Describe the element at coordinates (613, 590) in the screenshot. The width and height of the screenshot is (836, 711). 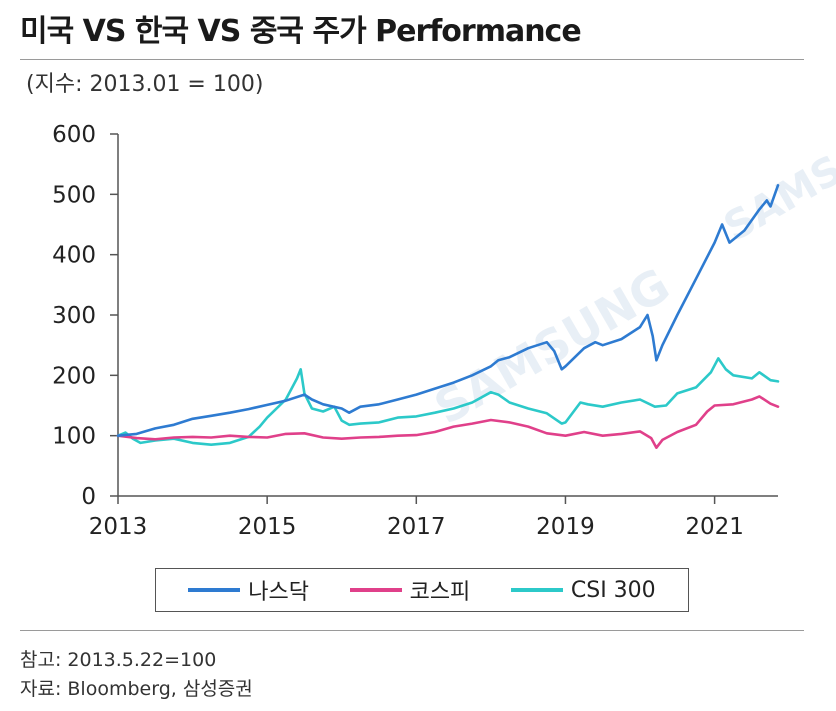
I see `legend-label-csi300: CSI 300` at that location.